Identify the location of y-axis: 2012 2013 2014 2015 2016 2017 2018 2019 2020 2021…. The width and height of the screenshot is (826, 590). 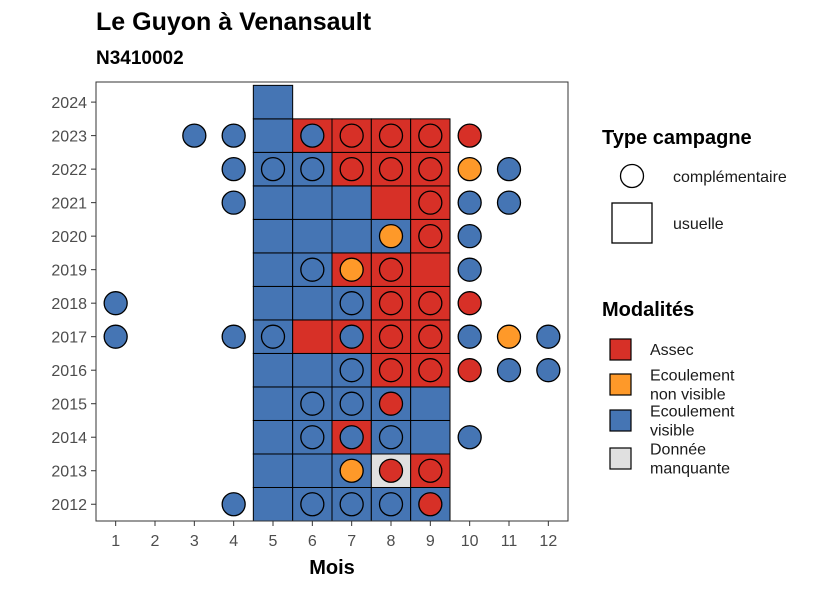
(73, 304).